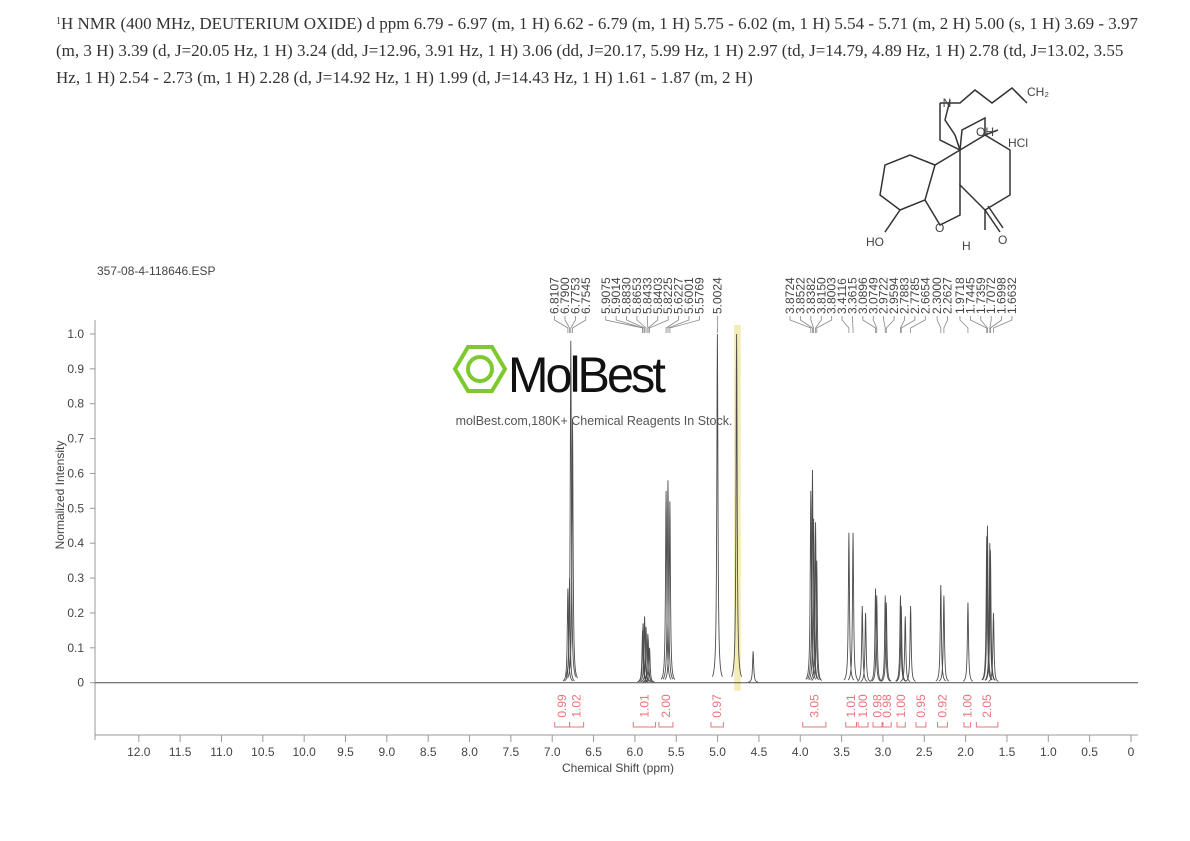  What do you see at coordinates (965, 752) in the screenshot?
I see `x-tick-label: 2.0` at bounding box center [965, 752].